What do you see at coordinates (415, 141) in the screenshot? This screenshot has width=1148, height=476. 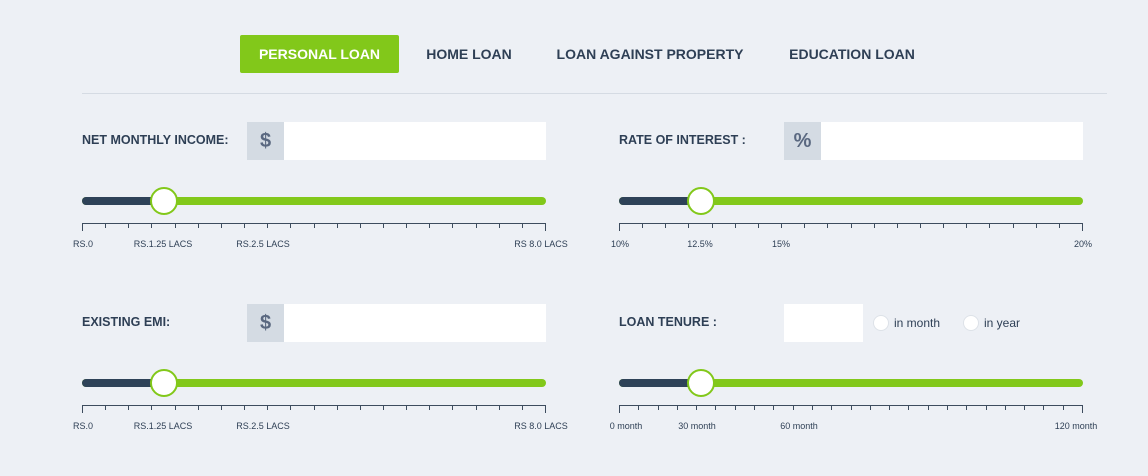 I see `net-income-input` at bounding box center [415, 141].